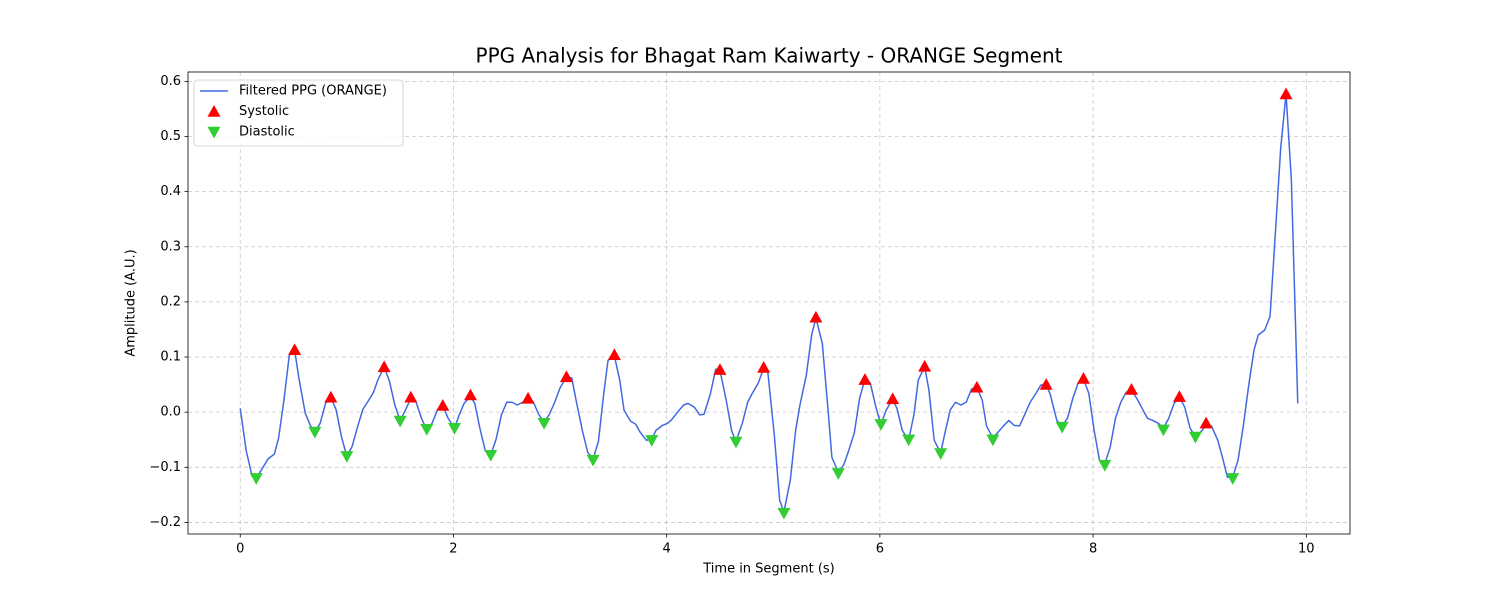 This screenshot has width=1500, height=600. Describe the element at coordinates (165, 467) in the screenshot. I see `y-tick-label: −0.1` at that location.